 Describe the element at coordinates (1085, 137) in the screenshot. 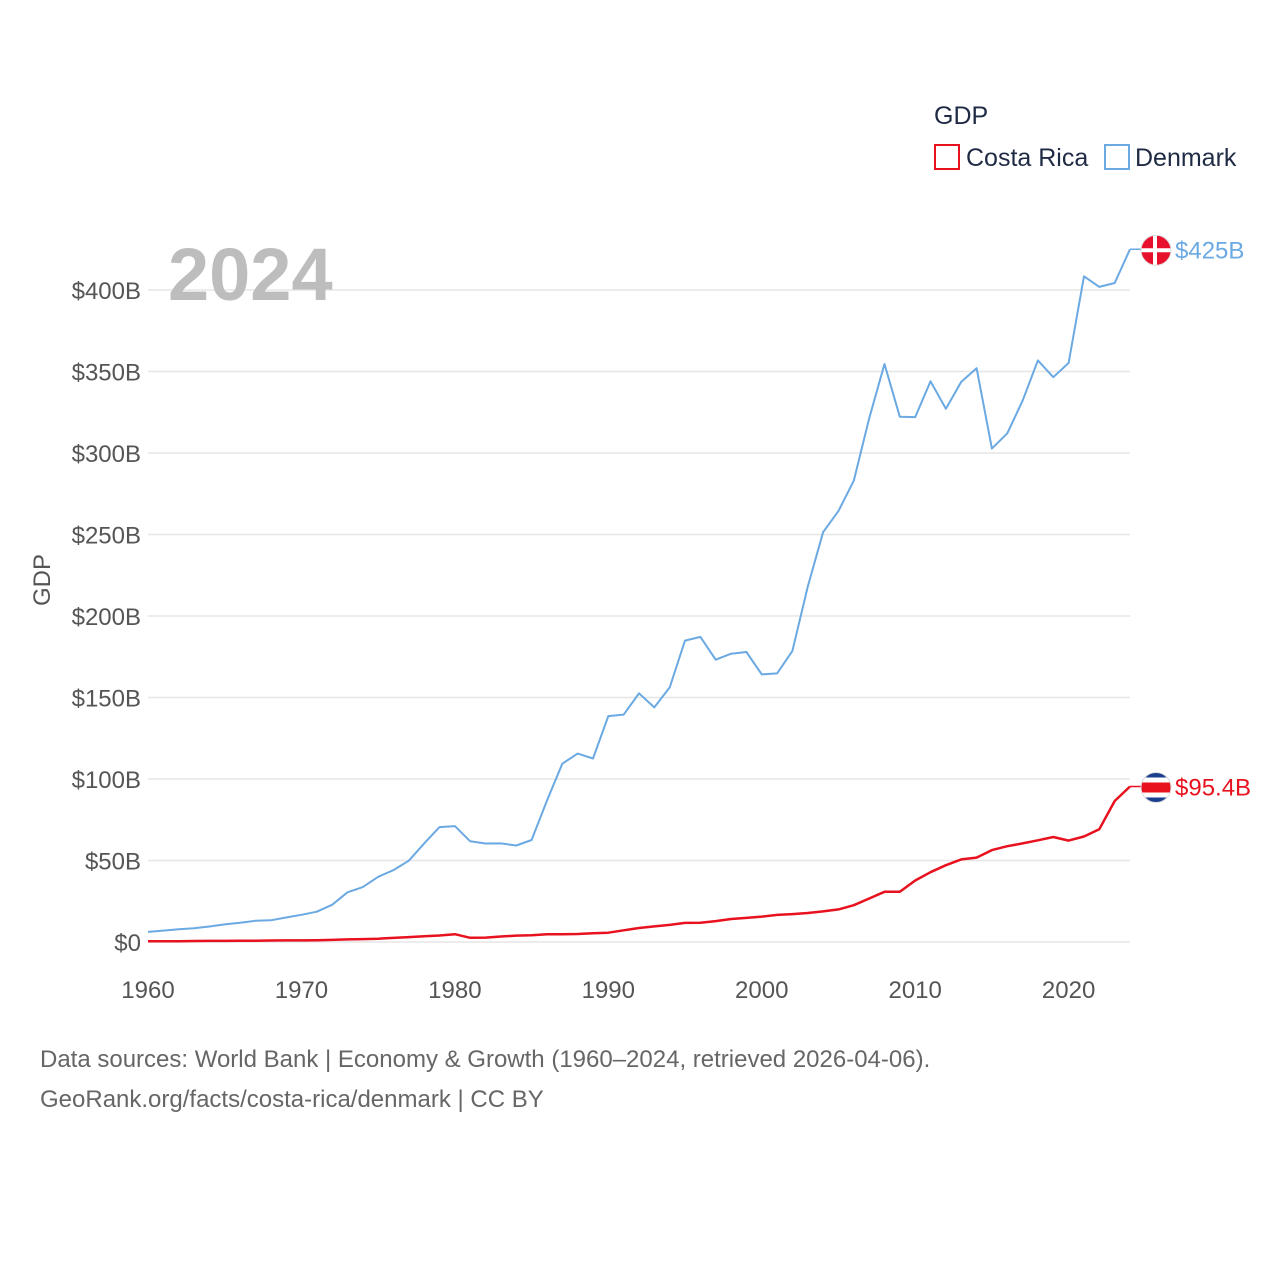

I see `legend: GDP Costa Rica Denmark` at that location.